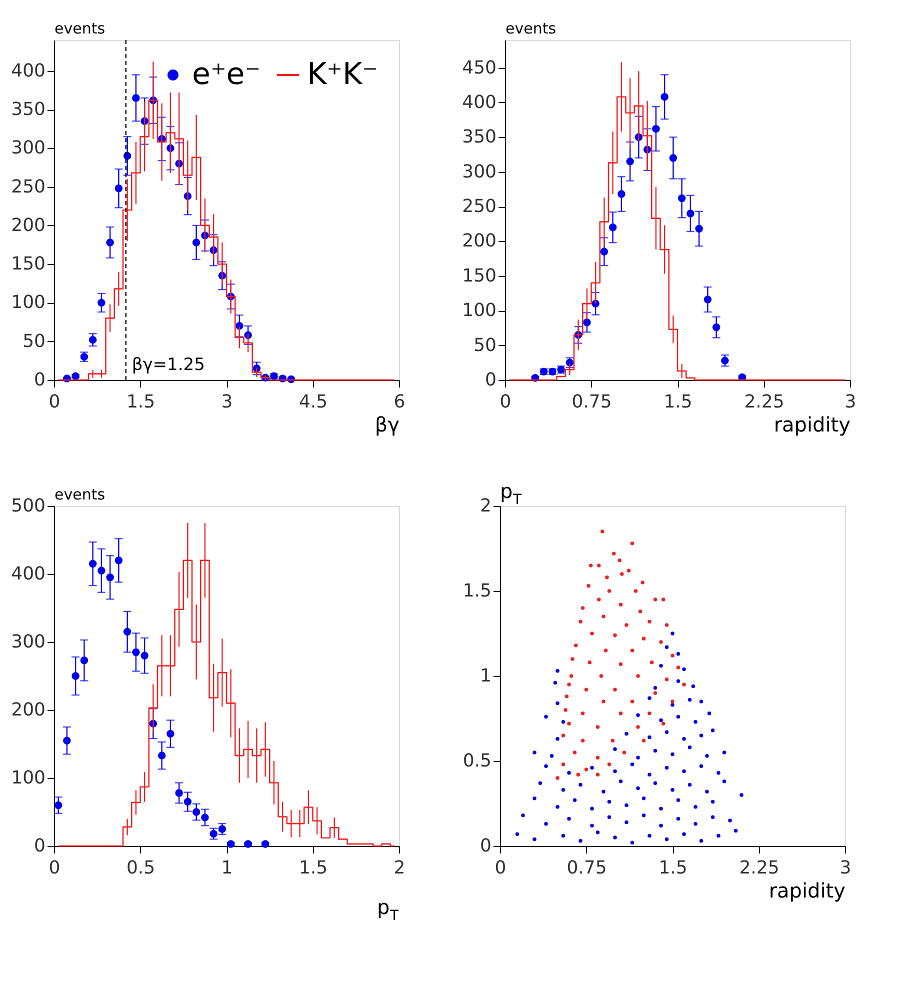  What do you see at coordinates (141, 868) in the screenshot?
I see `x-tick-label: 0.5` at bounding box center [141, 868].